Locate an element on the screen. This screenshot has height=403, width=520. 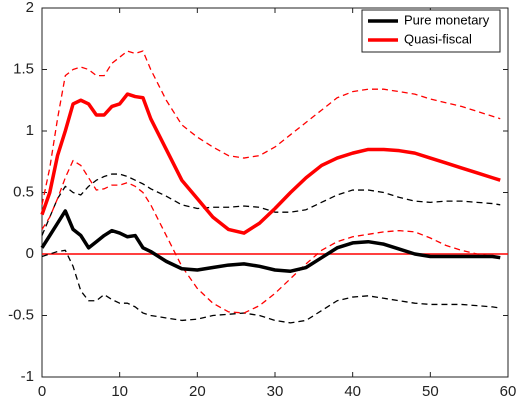
legend-label: Quasi-fiscal is located at coordinates (438, 38).